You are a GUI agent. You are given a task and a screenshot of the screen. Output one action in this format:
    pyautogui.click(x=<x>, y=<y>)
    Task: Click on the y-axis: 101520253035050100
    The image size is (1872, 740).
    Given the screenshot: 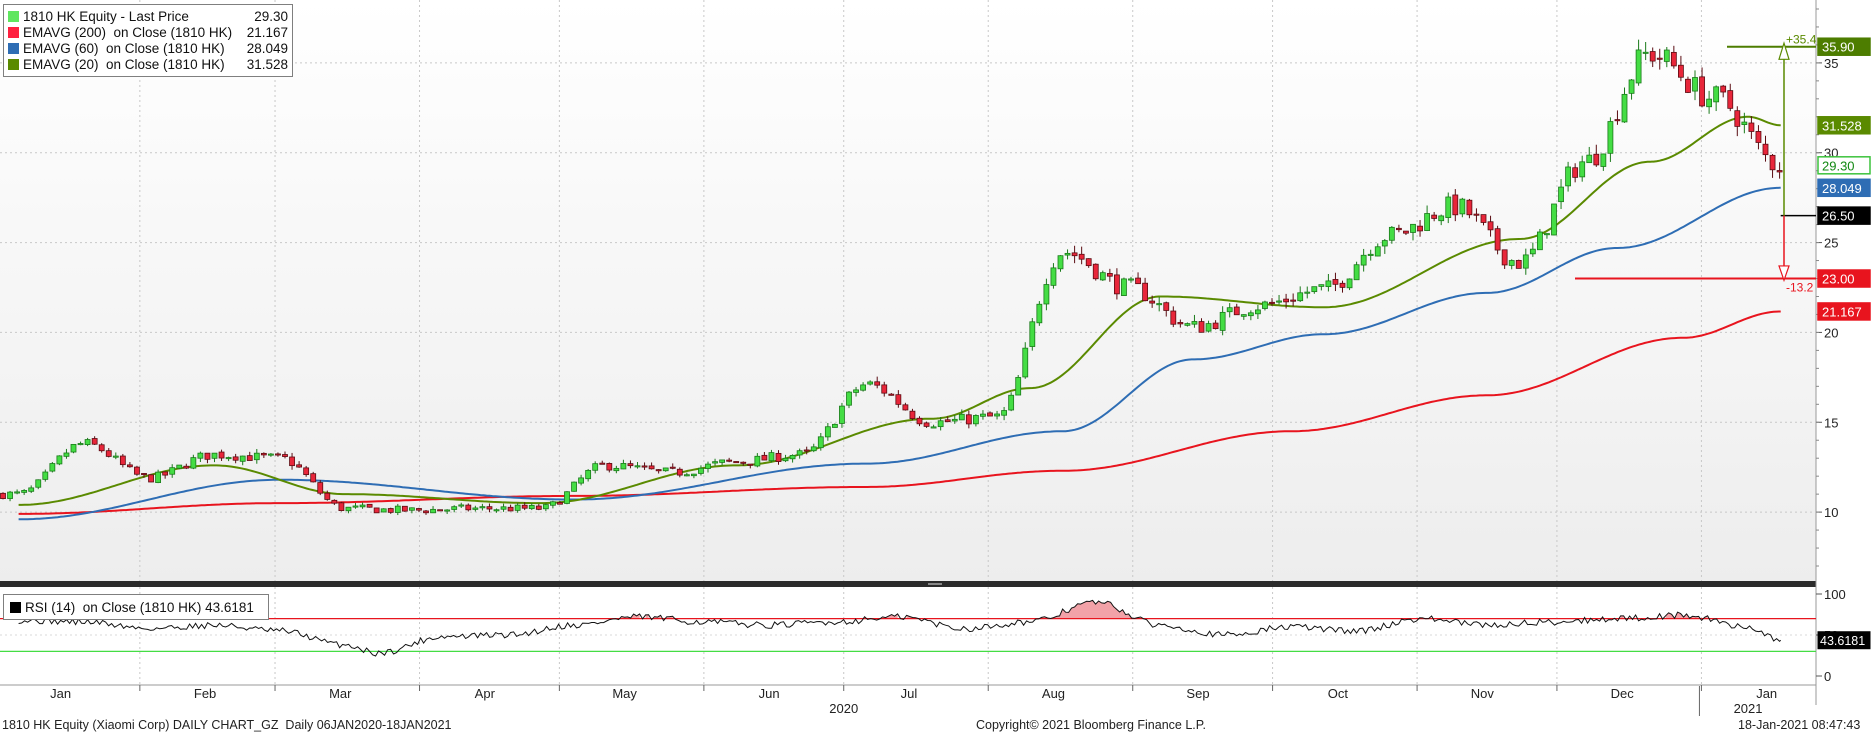 What is the action you would take?
    pyautogui.click(x=1831, y=346)
    